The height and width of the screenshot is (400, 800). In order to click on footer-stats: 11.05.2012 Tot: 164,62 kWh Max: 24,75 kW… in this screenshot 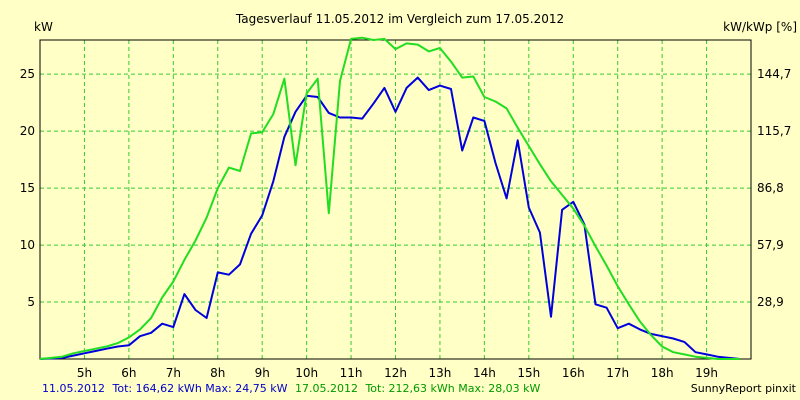, I will do `click(291, 388)`.